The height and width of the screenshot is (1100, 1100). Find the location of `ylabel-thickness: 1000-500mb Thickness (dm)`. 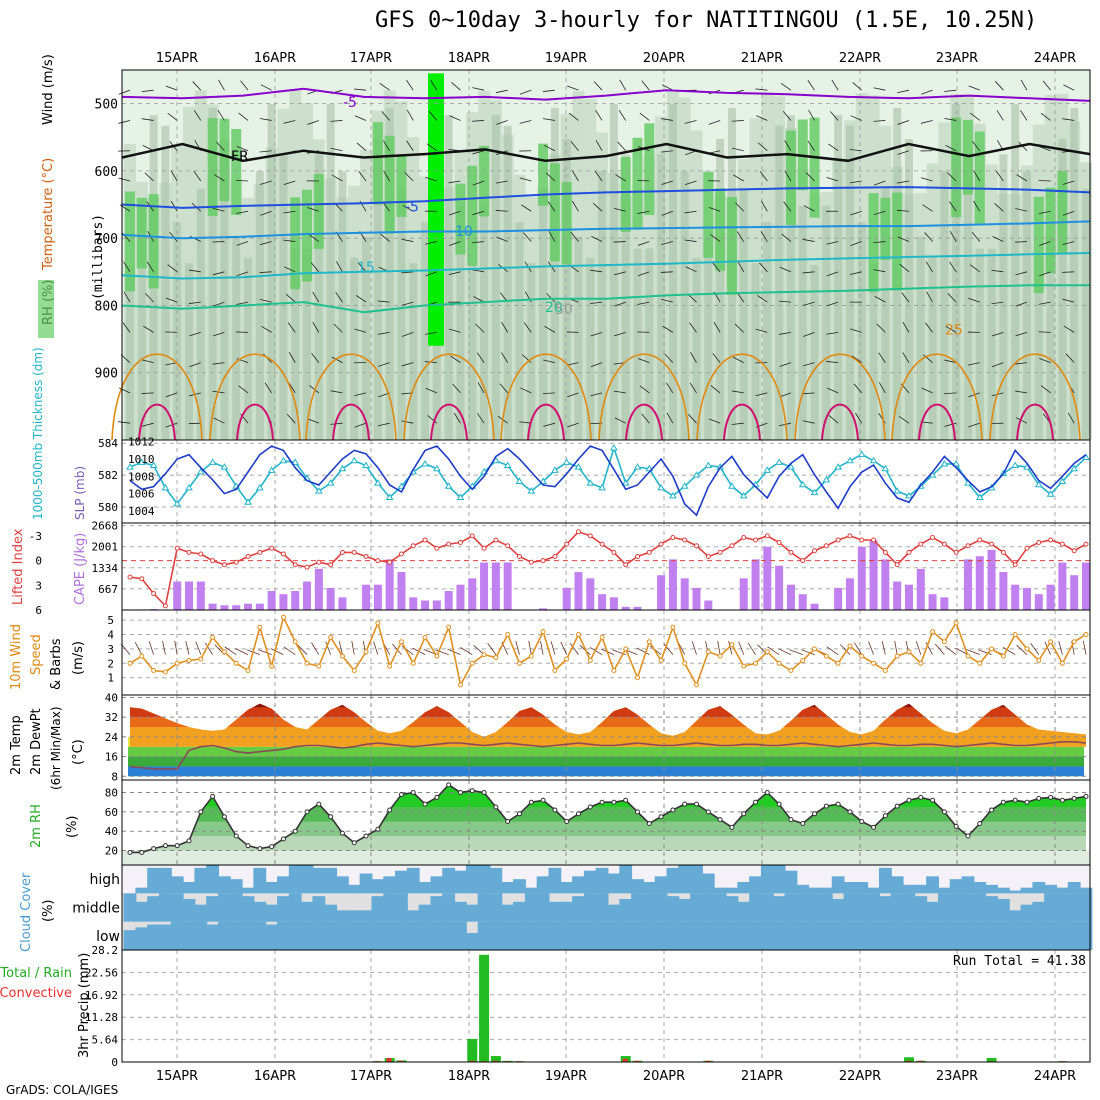

ylabel-thickness: 1000-500mb Thickness (dm) is located at coordinates (38, 433).